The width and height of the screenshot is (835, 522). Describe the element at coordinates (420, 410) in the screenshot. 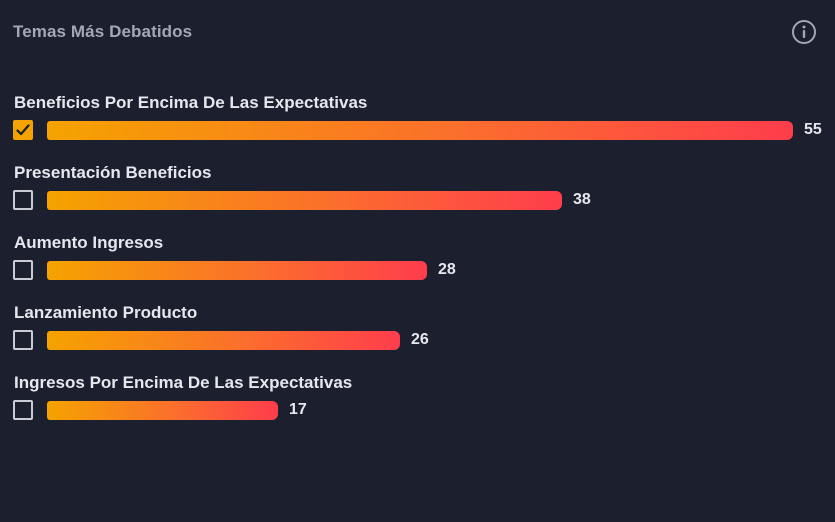

I see `bar-track: 17` at that location.